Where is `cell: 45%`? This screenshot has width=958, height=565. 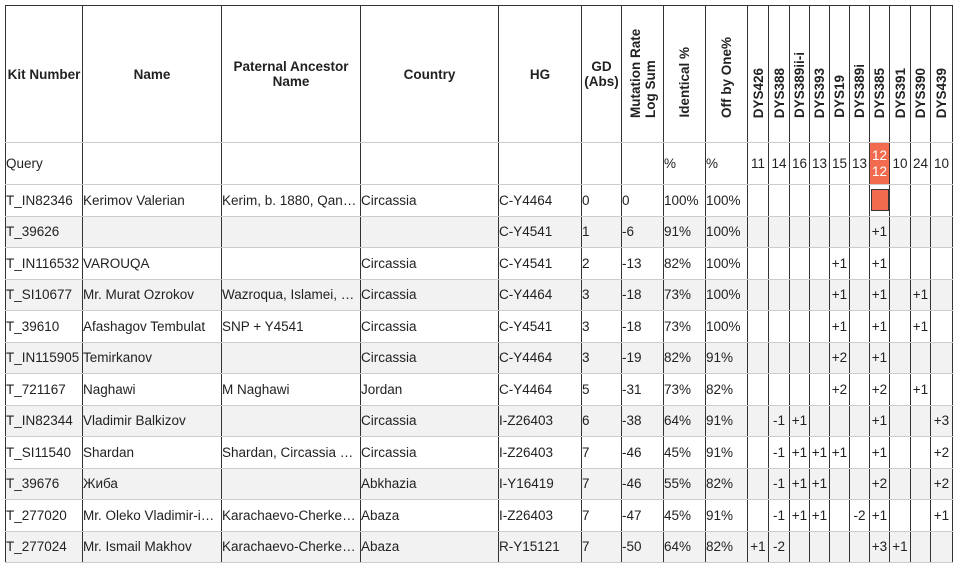 cell: 45% is located at coordinates (684, 452).